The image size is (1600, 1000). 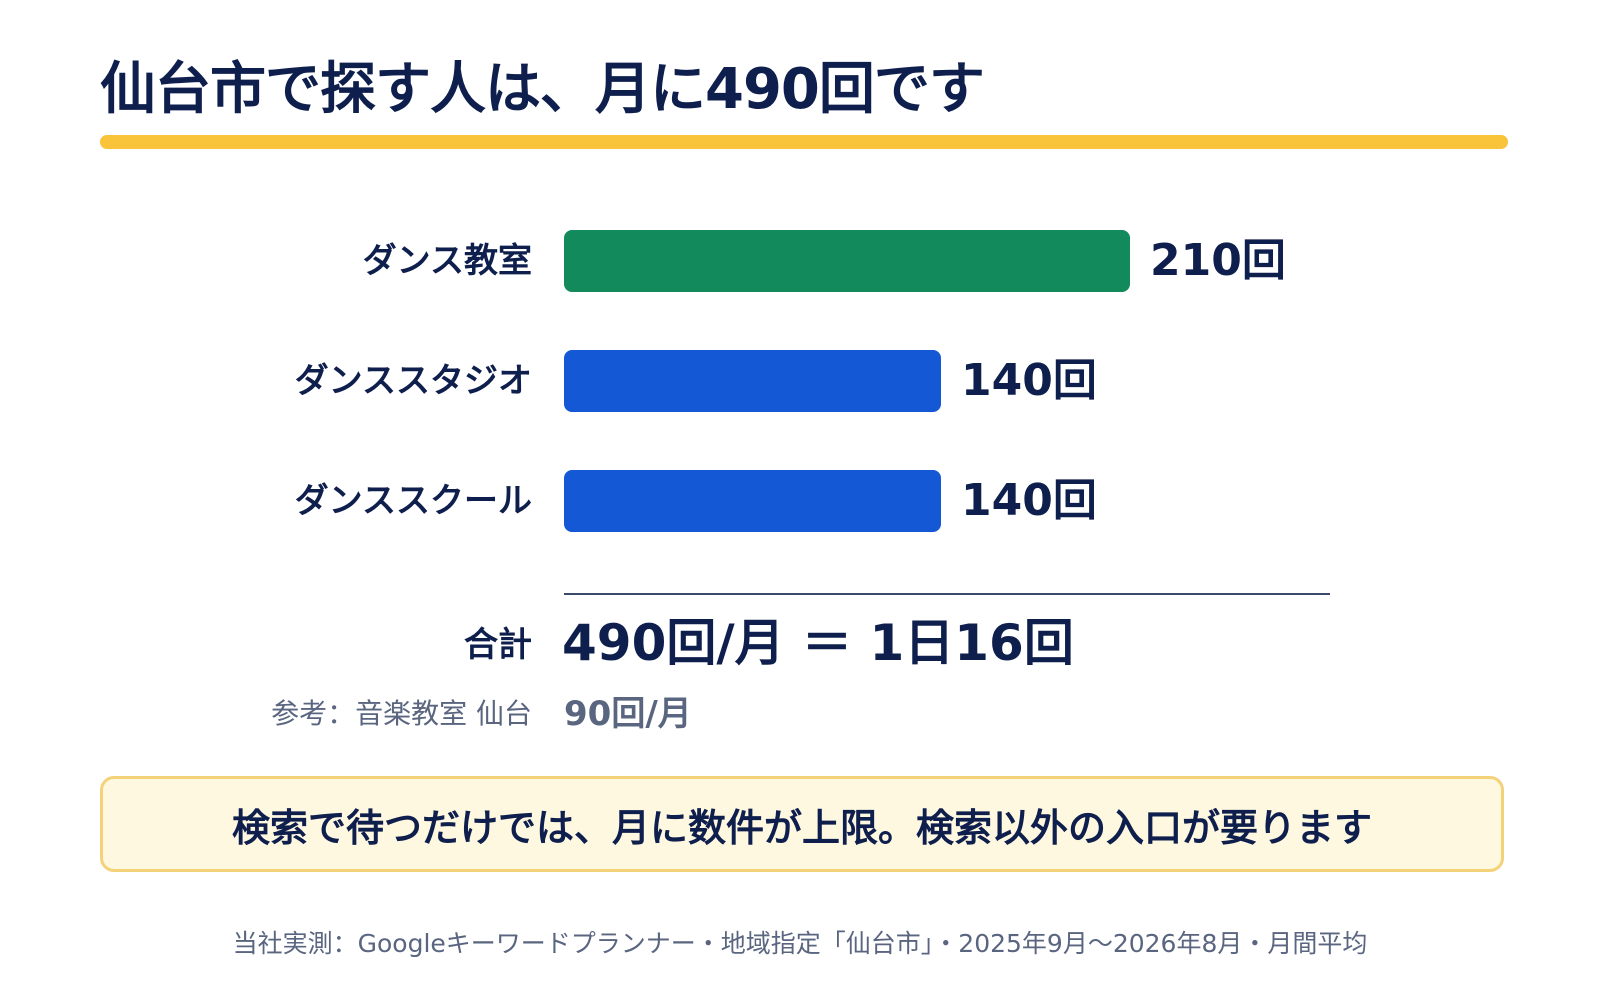 I want to click on bar-category-label: ダンススタジオ, so click(x=413, y=381).